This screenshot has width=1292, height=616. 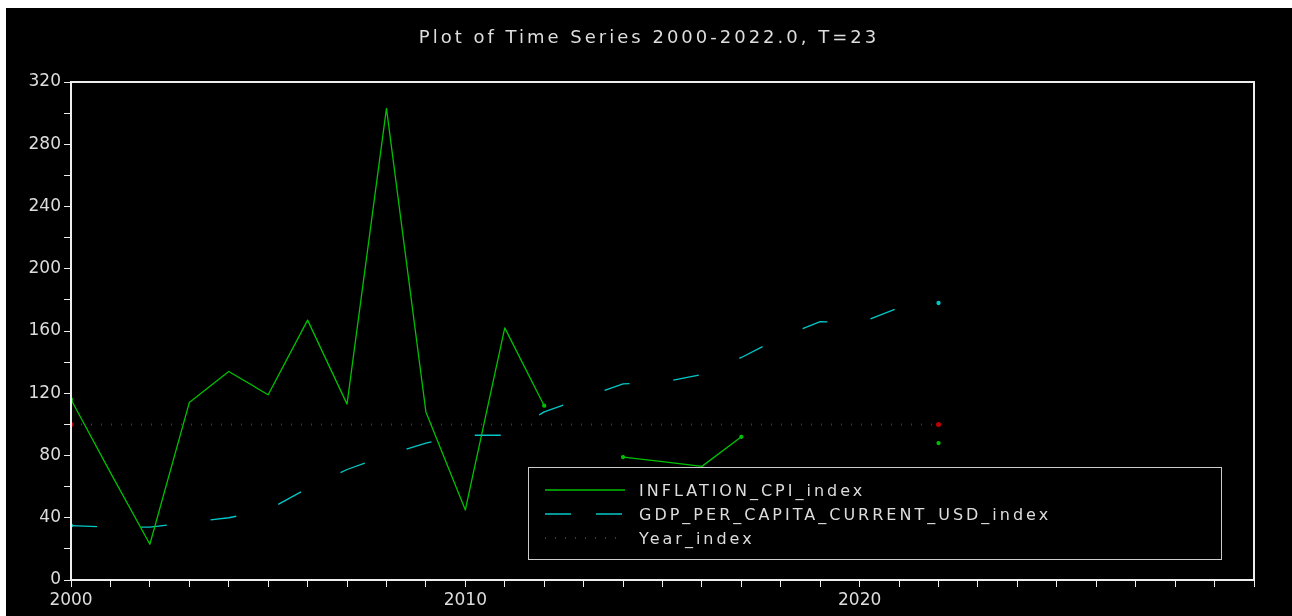 I want to click on x-tick-label: 2010, so click(x=465, y=598).